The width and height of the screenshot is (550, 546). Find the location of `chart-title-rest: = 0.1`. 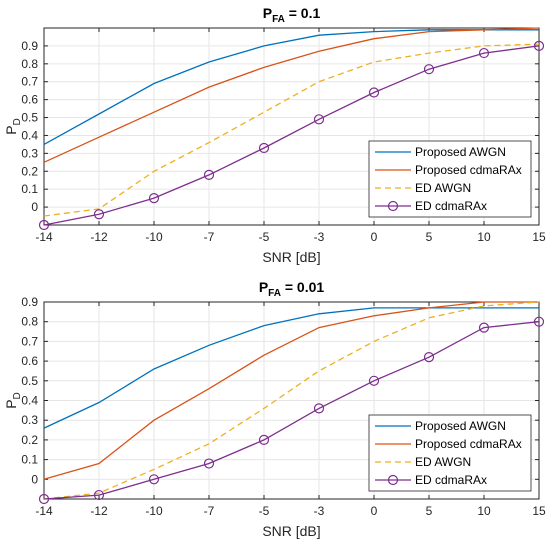

chart-title-rest: = 0.1 is located at coordinates (303, 13).